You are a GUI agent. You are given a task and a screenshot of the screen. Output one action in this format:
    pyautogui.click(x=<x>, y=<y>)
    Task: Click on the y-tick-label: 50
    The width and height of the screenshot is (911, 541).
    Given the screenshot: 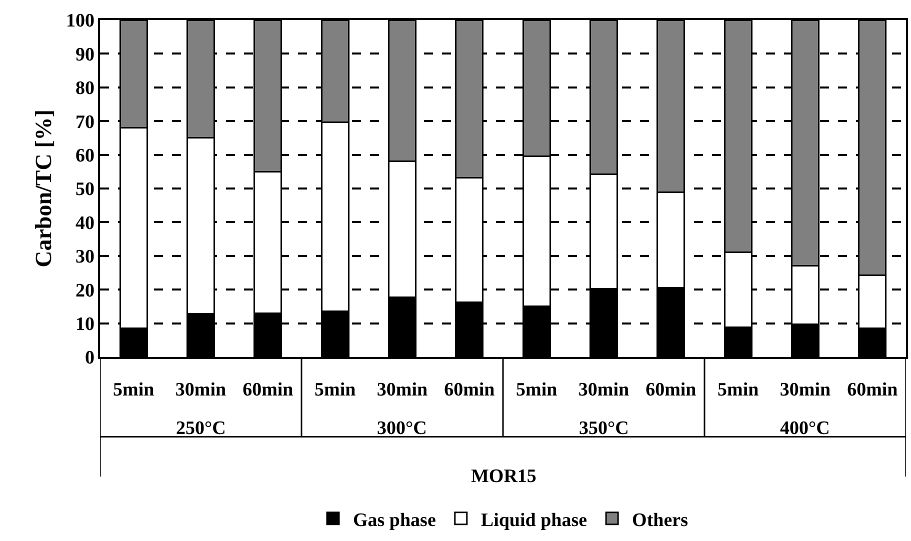 What is the action you would take?
    pyautogui.click(x=84, y=189)
    